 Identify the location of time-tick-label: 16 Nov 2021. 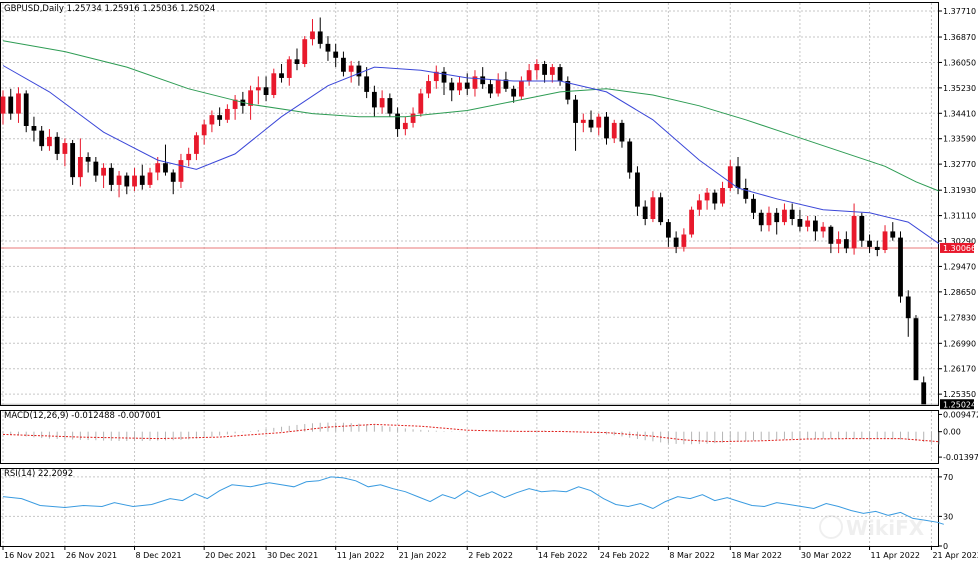
(29, 555).